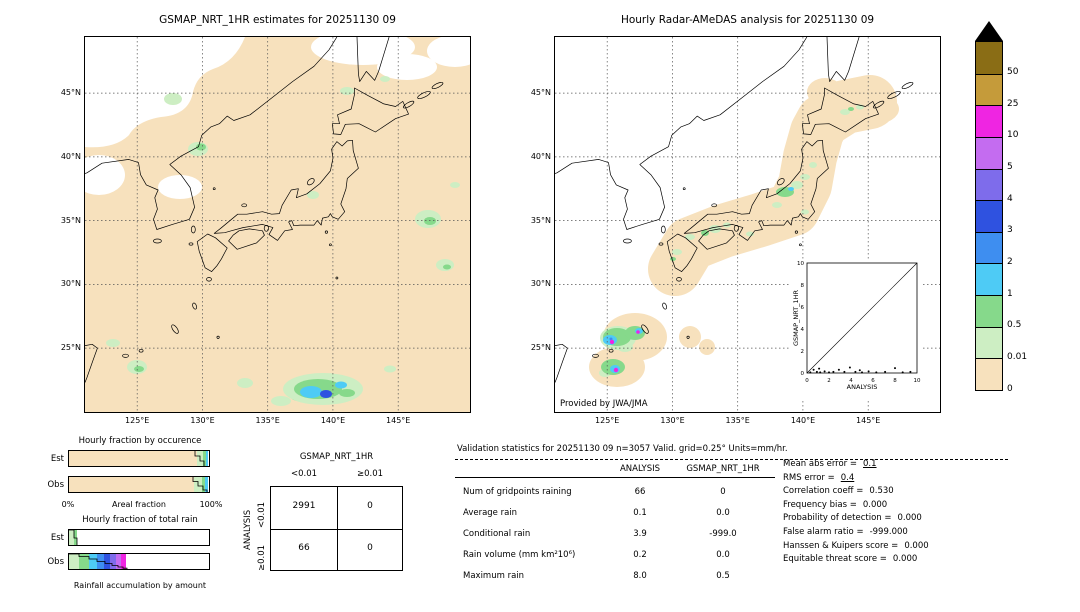 Image resolution: width=1080 pixels, height=612 pixels. What do you see at coordinates (723, 534) in the screenshot?
I see `stats-gsmap-value: -999.0` at bounding box center [723, 534].